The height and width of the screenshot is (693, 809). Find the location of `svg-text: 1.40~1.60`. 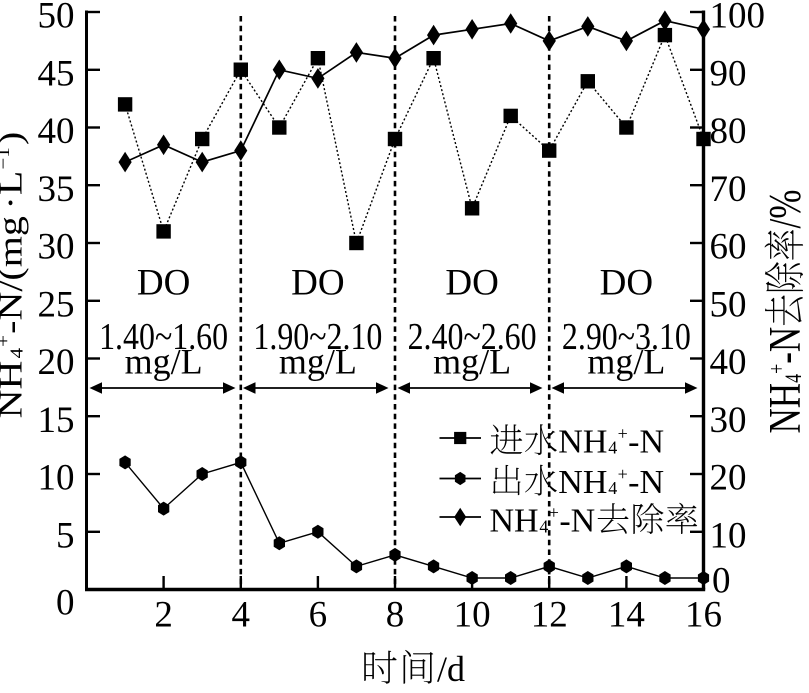

svg-text: 1.40~1.60 is located at coordinates (163, 337).